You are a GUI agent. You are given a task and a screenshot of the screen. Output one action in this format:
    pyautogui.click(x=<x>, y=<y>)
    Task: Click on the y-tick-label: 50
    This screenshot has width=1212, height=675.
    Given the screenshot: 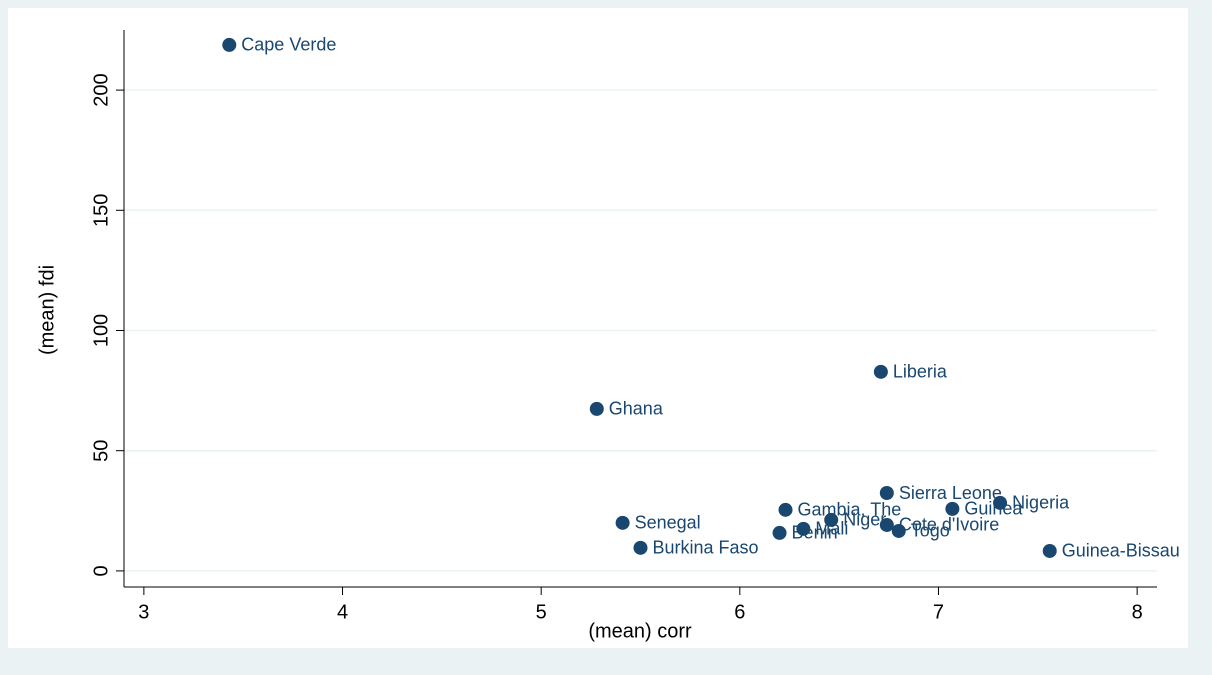 What is the action you would take?
    pyautogui.click(x=101, y=451)
    